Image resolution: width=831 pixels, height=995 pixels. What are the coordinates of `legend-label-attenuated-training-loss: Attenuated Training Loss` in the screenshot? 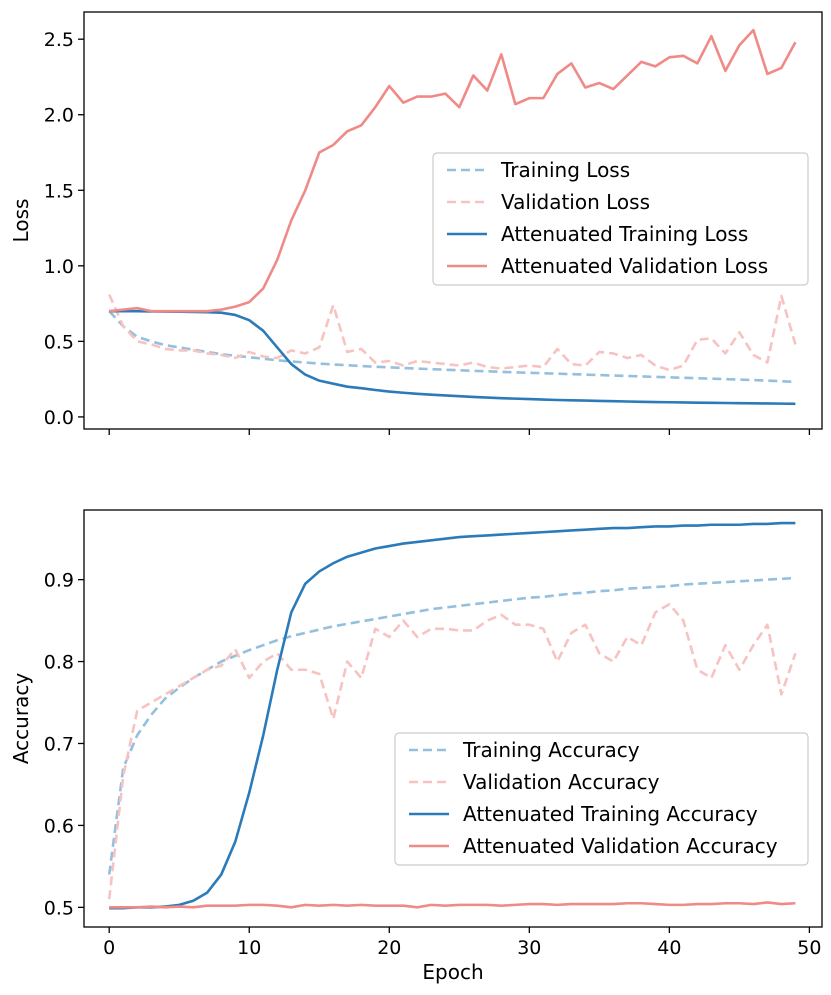 It's located at (624, 234).